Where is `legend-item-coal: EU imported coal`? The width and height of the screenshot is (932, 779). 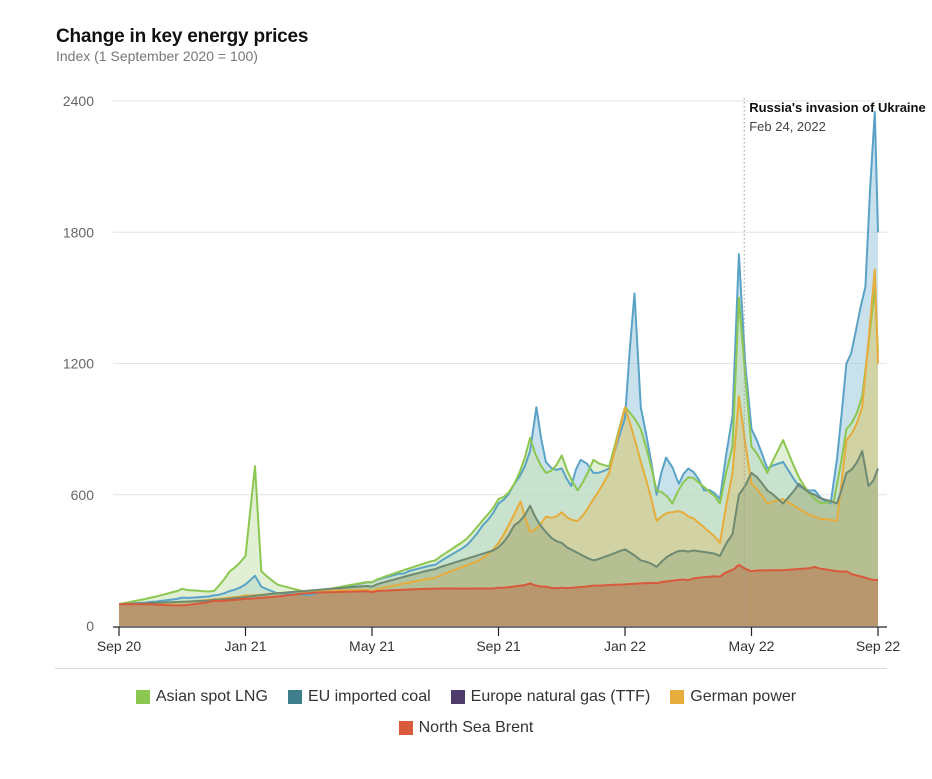
legend-item-coal: EU imported coal is located at coordinates (359, 697).